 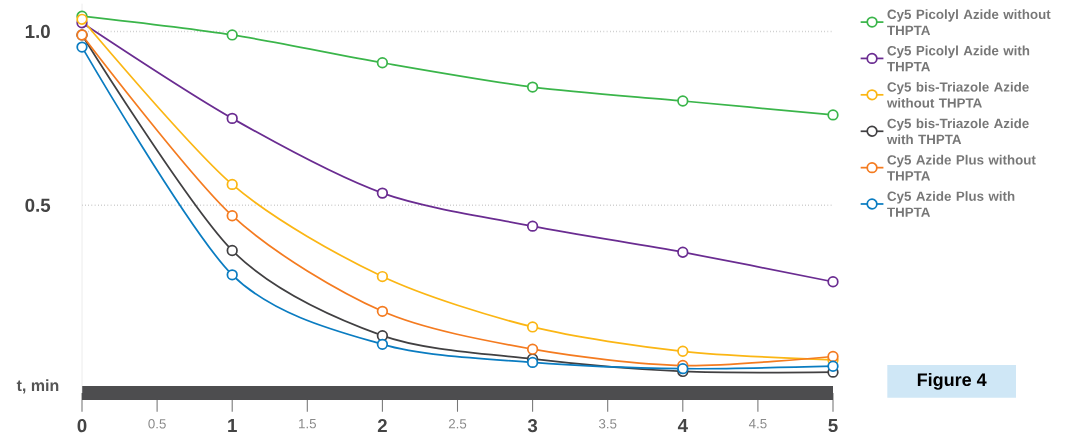 What do you see at coordinates (833, 426) in the screenshot?
I see `x-tick-label: 5` at bounding box center [833, 426].